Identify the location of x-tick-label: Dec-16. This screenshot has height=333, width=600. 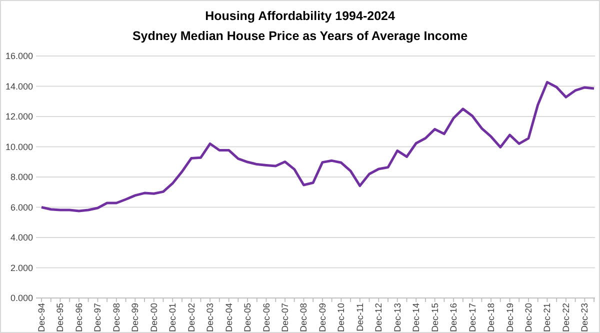
(453, 317).